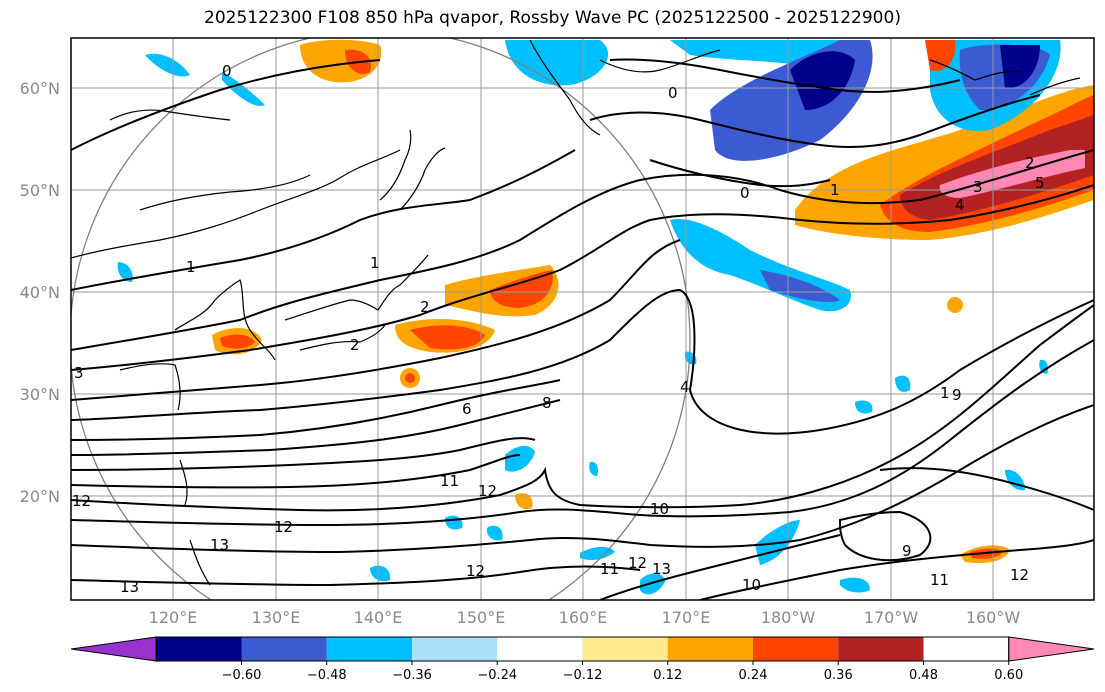 The image size is (1105, 692). I want to click on lon-label: 160°W, so click(993, 617).